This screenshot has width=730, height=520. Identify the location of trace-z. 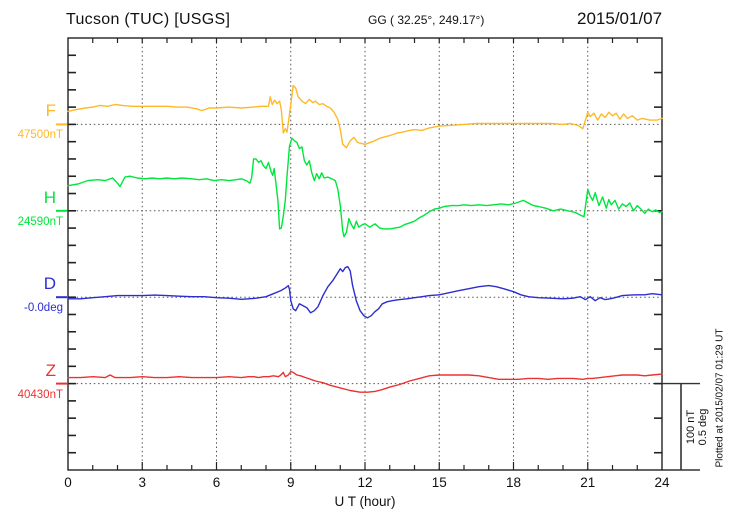
(365, 381).